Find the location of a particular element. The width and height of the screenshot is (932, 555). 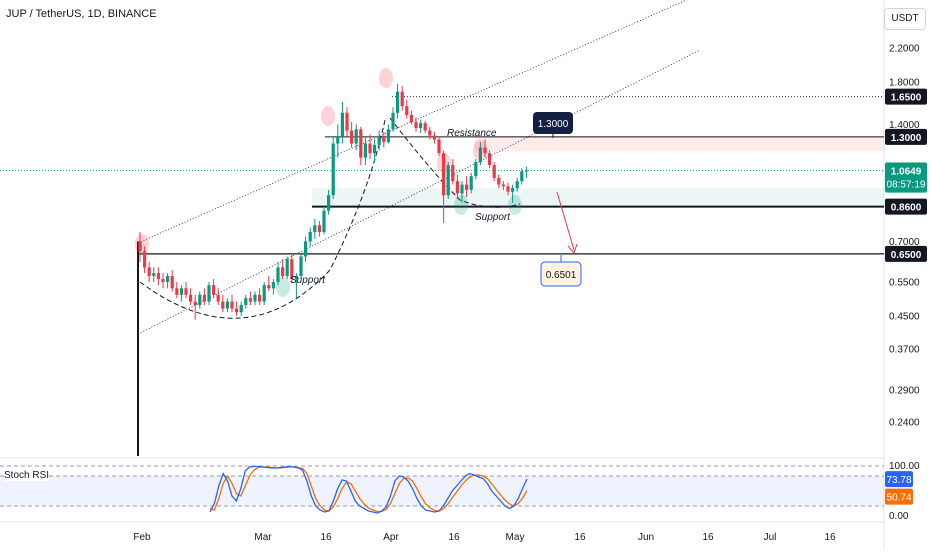

price-tick: 2.2000 is located at coordinates (904, 49).